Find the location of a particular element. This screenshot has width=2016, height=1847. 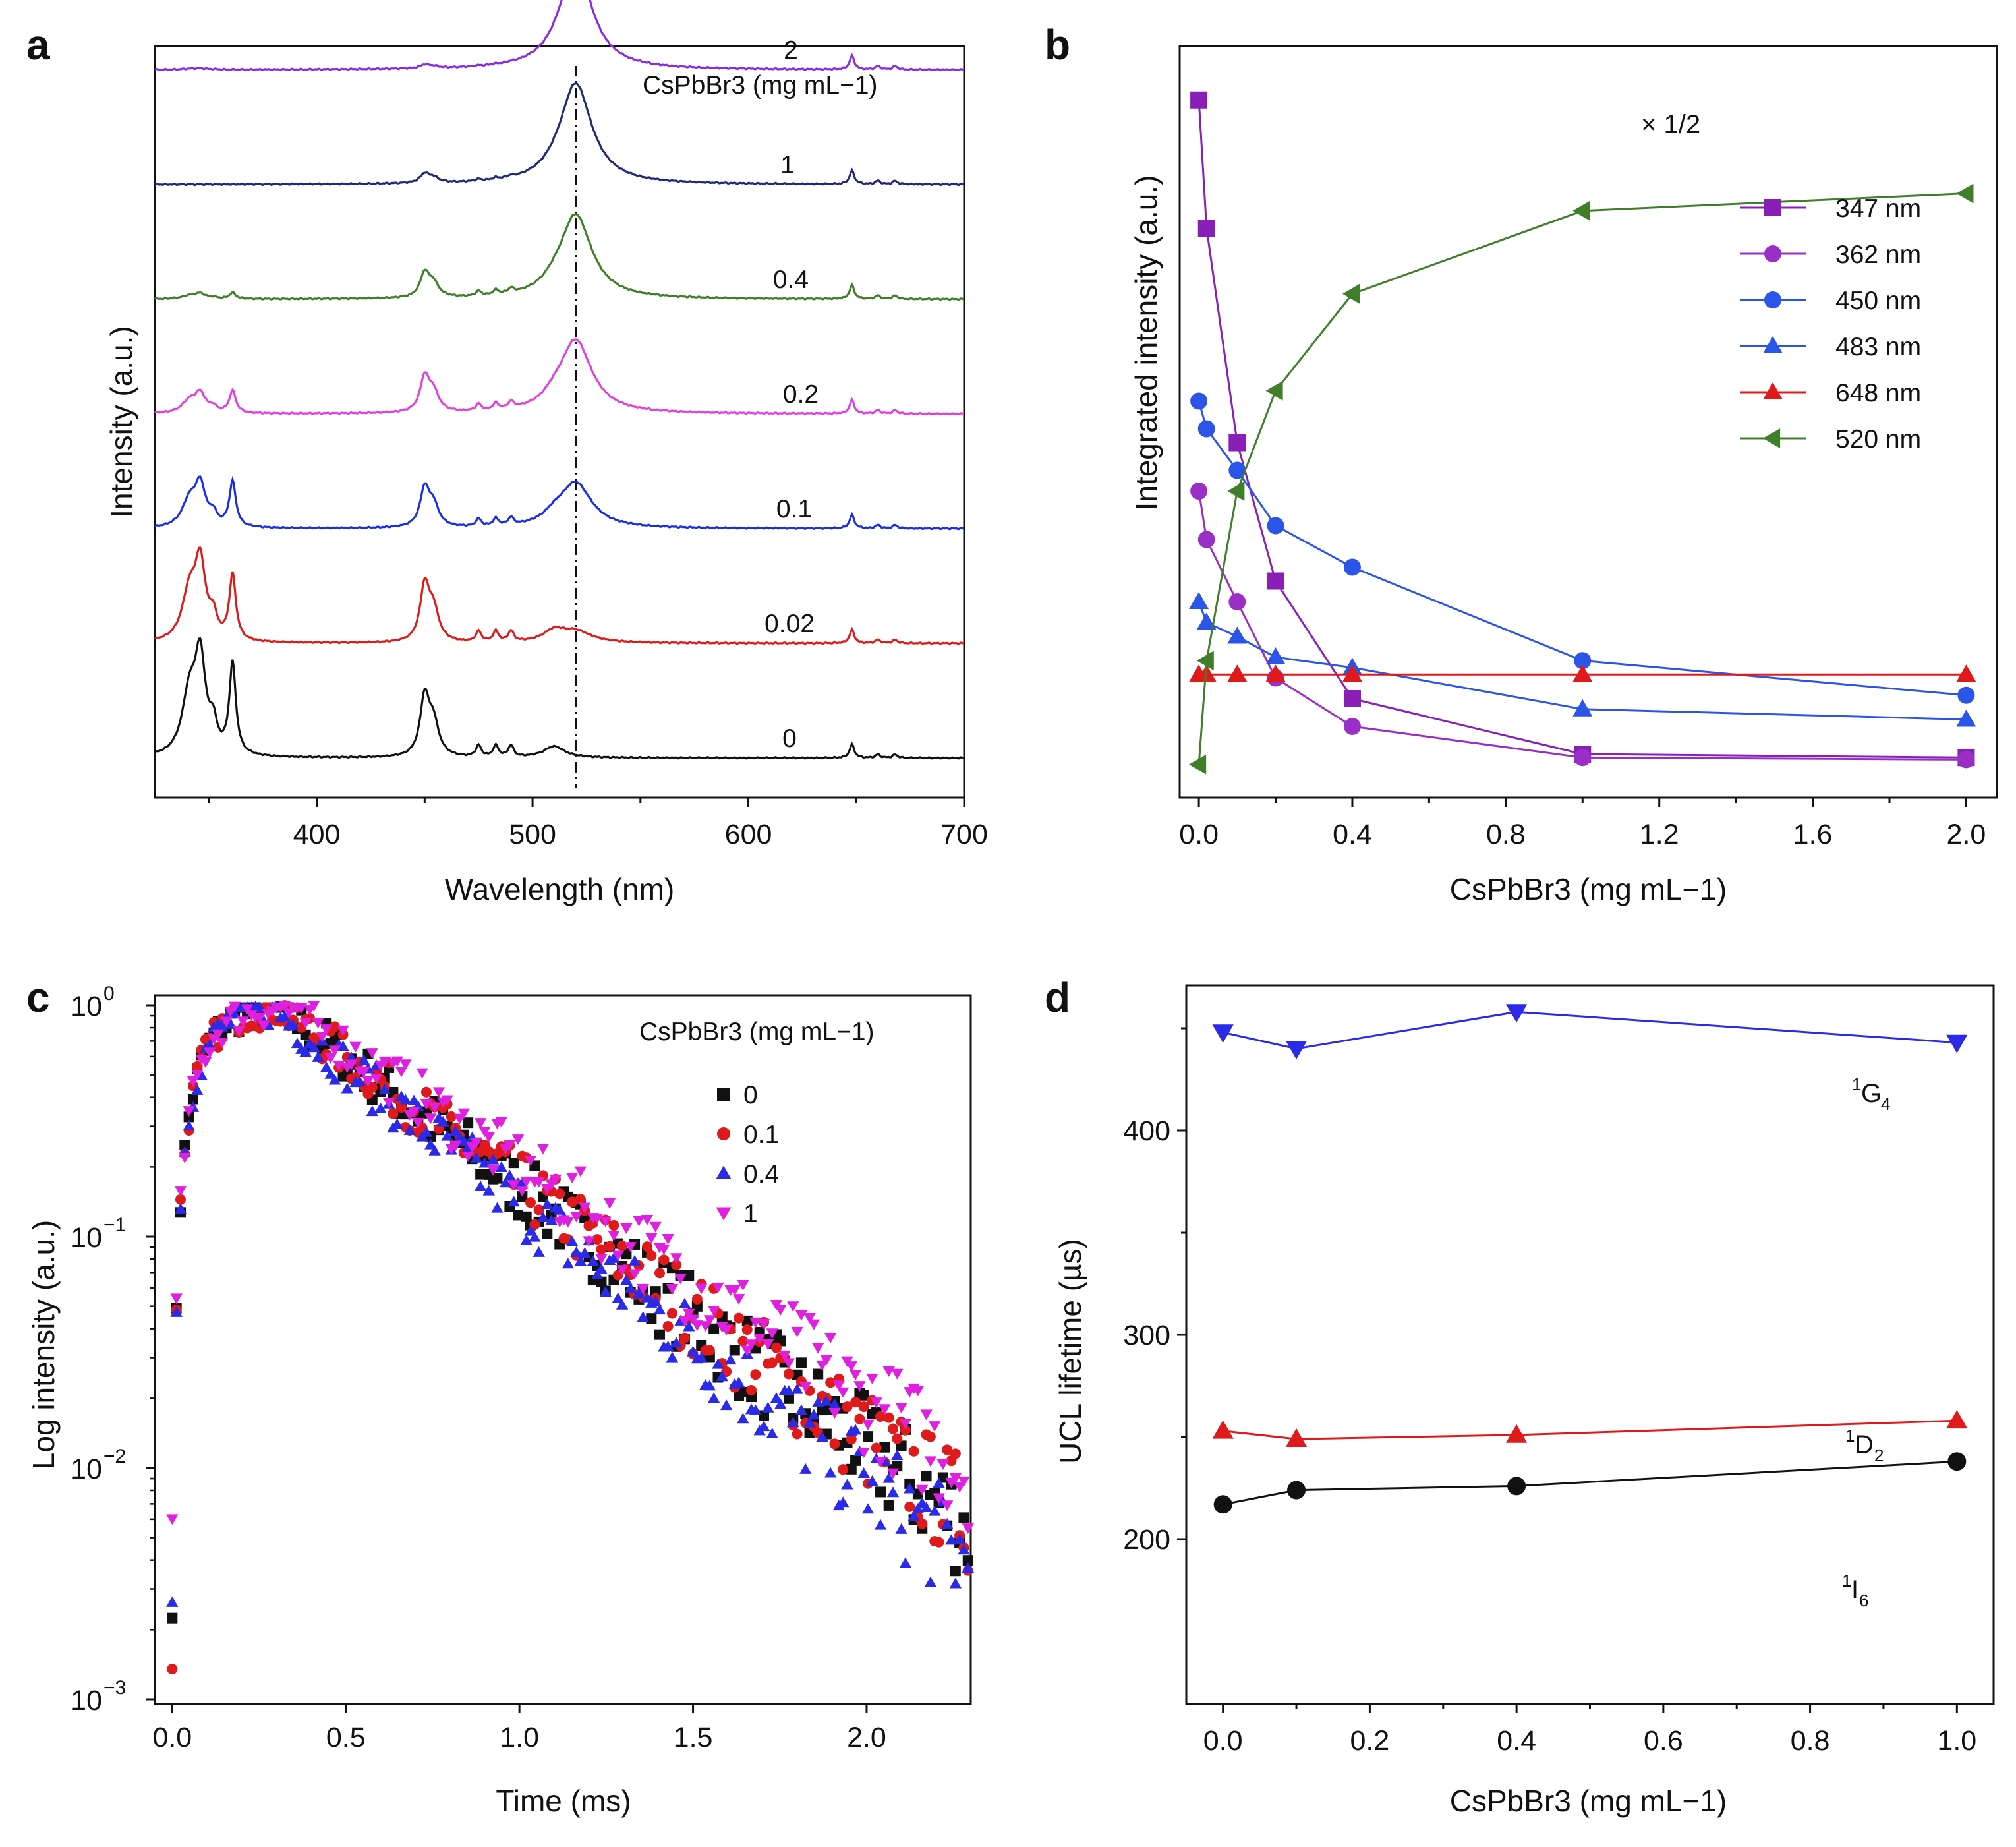

panel-b-point-362-nm is located at coordinates (1199, 492).